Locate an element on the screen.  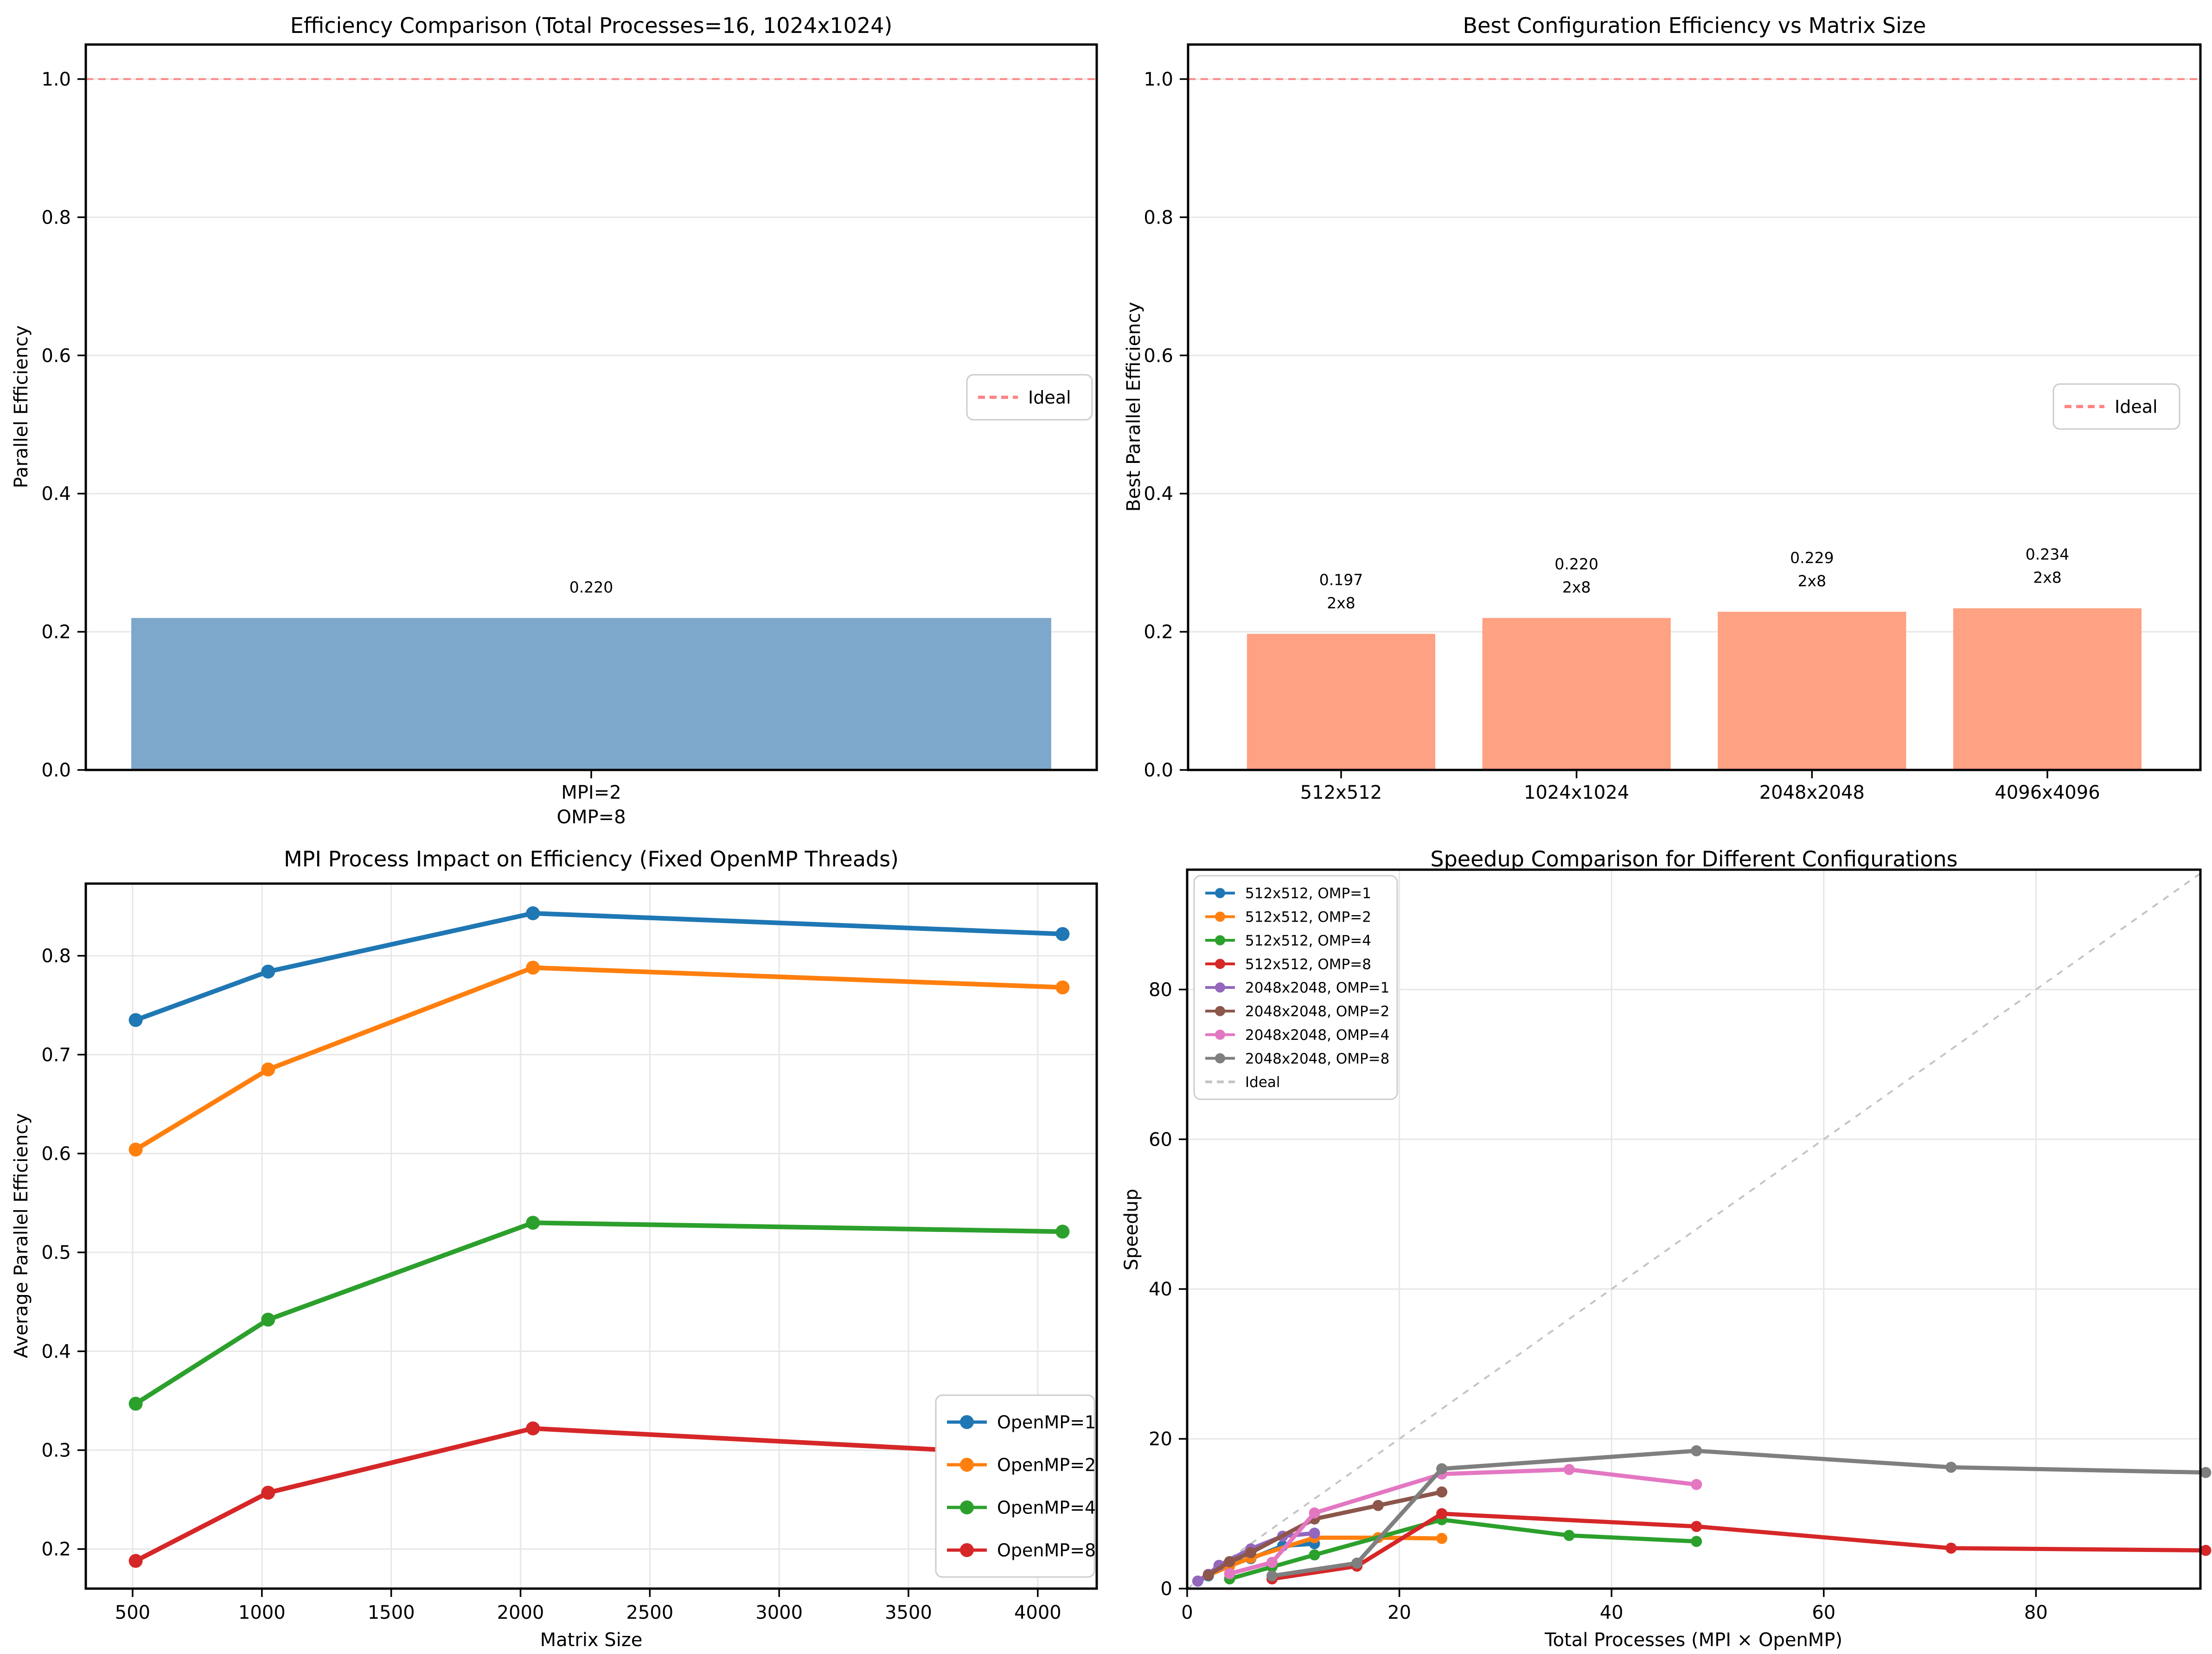
x-tick-label: 40 is located at coordinates (1612, 1612).